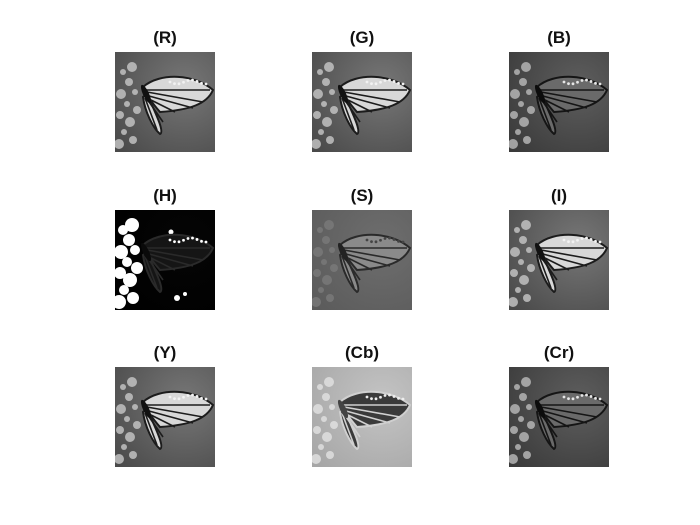 This screenshot has height=525, width=700. Describe the element at coordinates (559, 195) in the screenshot. I see `panel-title: (I)` at that location.